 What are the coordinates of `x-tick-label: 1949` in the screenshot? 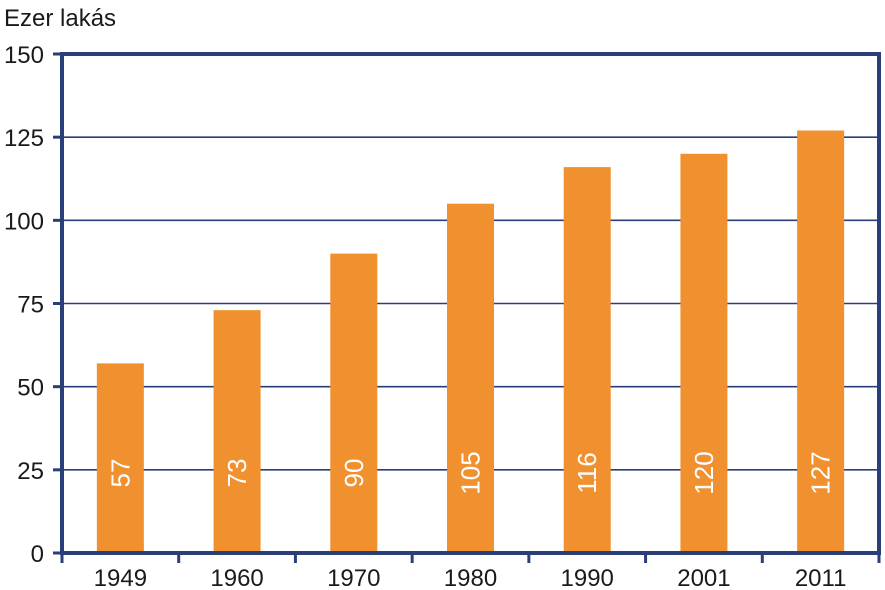 It's located at (120, 577).